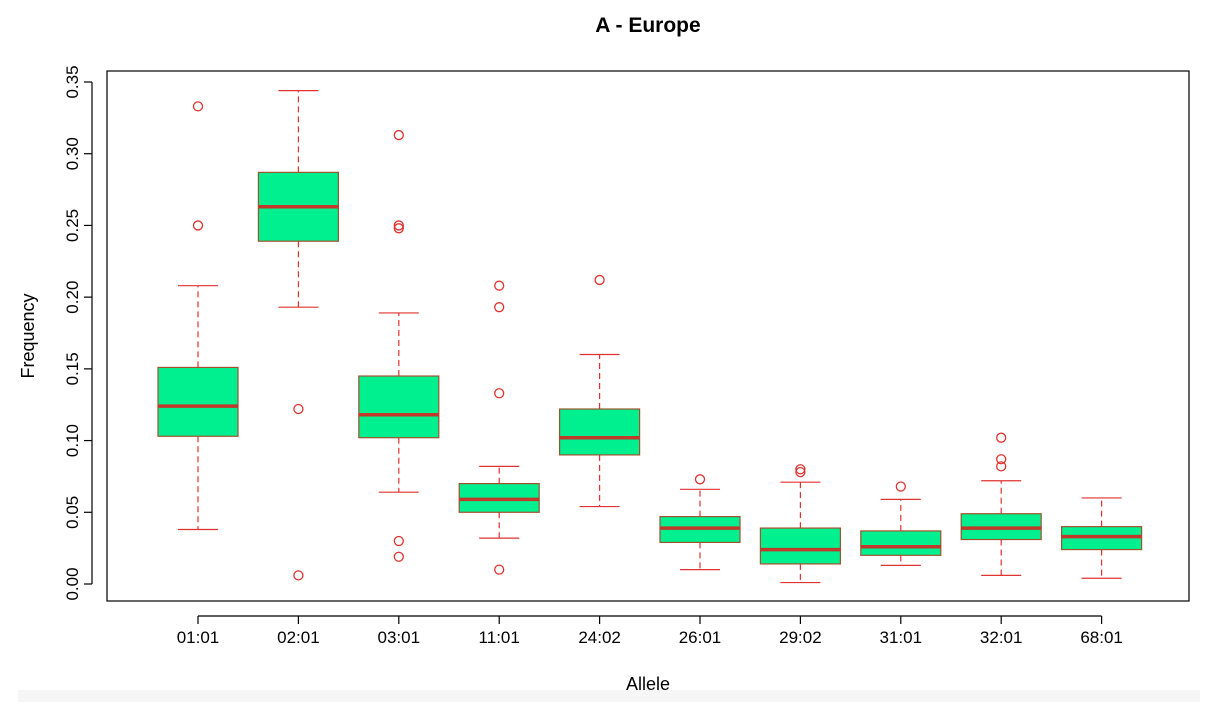 The image size is (1208, 706). I want to click on y-tick-label: 0.25, so click(72, 225).